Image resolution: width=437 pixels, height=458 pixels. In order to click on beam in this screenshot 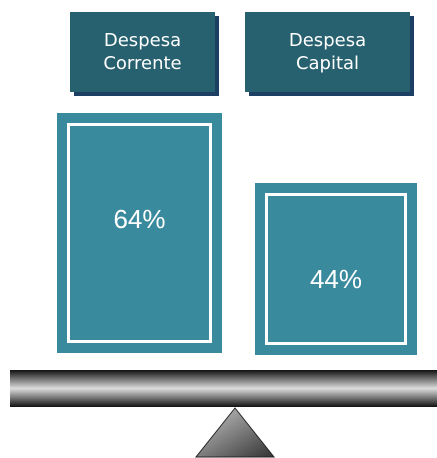, I will do `click(223, 388)`.